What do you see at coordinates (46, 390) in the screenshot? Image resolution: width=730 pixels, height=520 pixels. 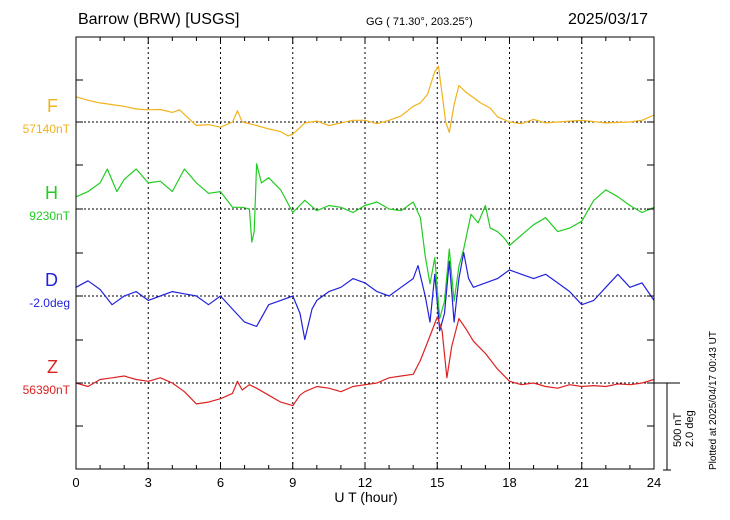 I see `component-baseline-Z: 56390nT` at bounding box center [46, 390].